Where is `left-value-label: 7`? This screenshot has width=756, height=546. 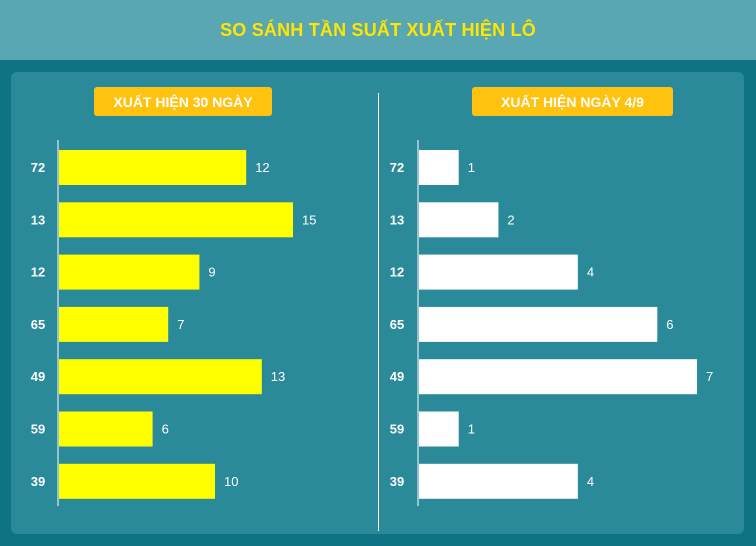 left-value-label: 7 is located at coordinates (180, 324).